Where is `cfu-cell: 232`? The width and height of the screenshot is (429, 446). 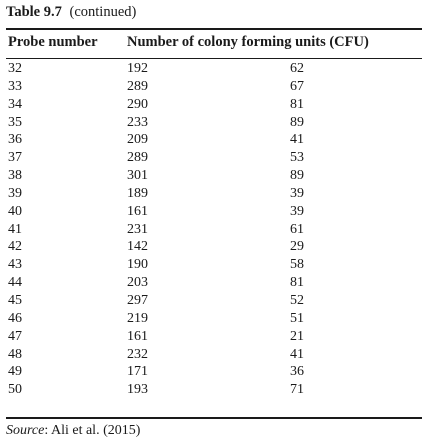
cfu-cell: 232 is located at coordinates (137, 354).